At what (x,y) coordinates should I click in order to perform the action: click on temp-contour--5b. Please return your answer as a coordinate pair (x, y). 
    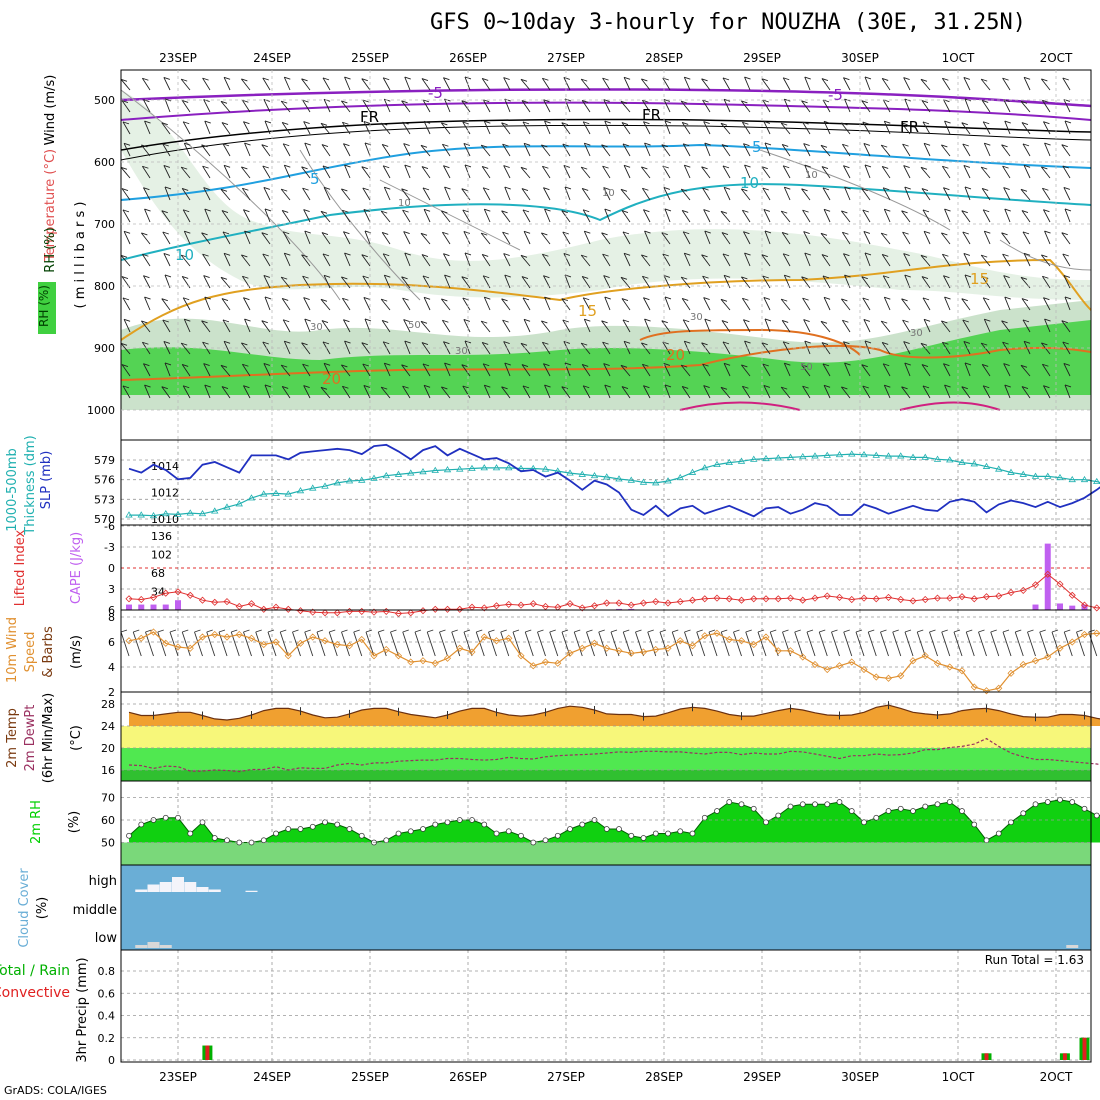
    Looking at the image, I should click on (606, 111).